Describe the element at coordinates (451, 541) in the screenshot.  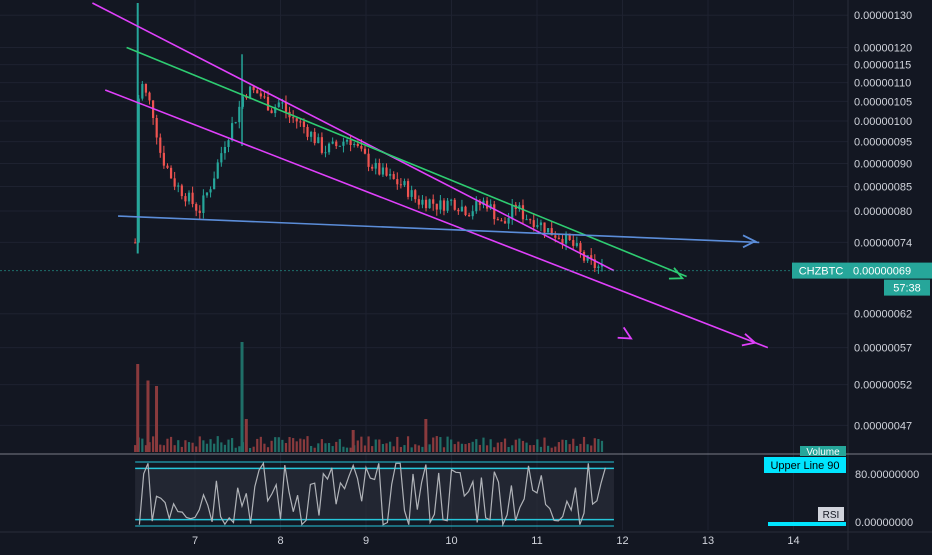
I see `x-tick-label: 10` at that location.